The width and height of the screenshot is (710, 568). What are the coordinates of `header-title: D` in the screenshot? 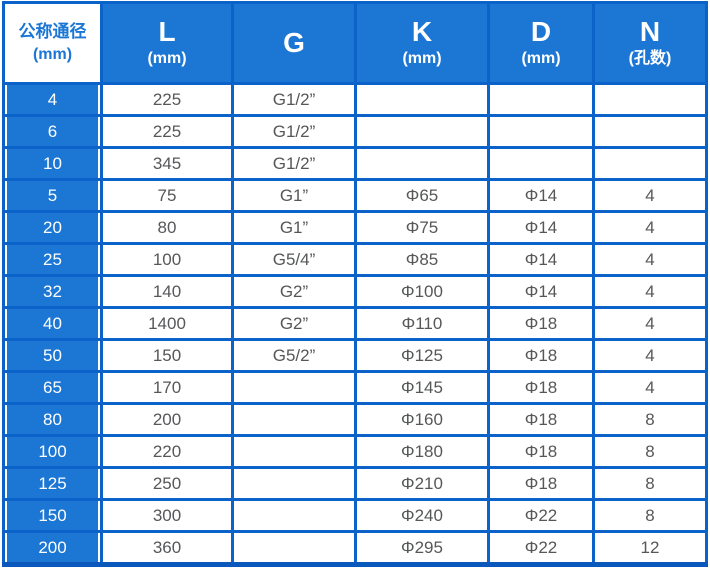 It's located at (541, 31).